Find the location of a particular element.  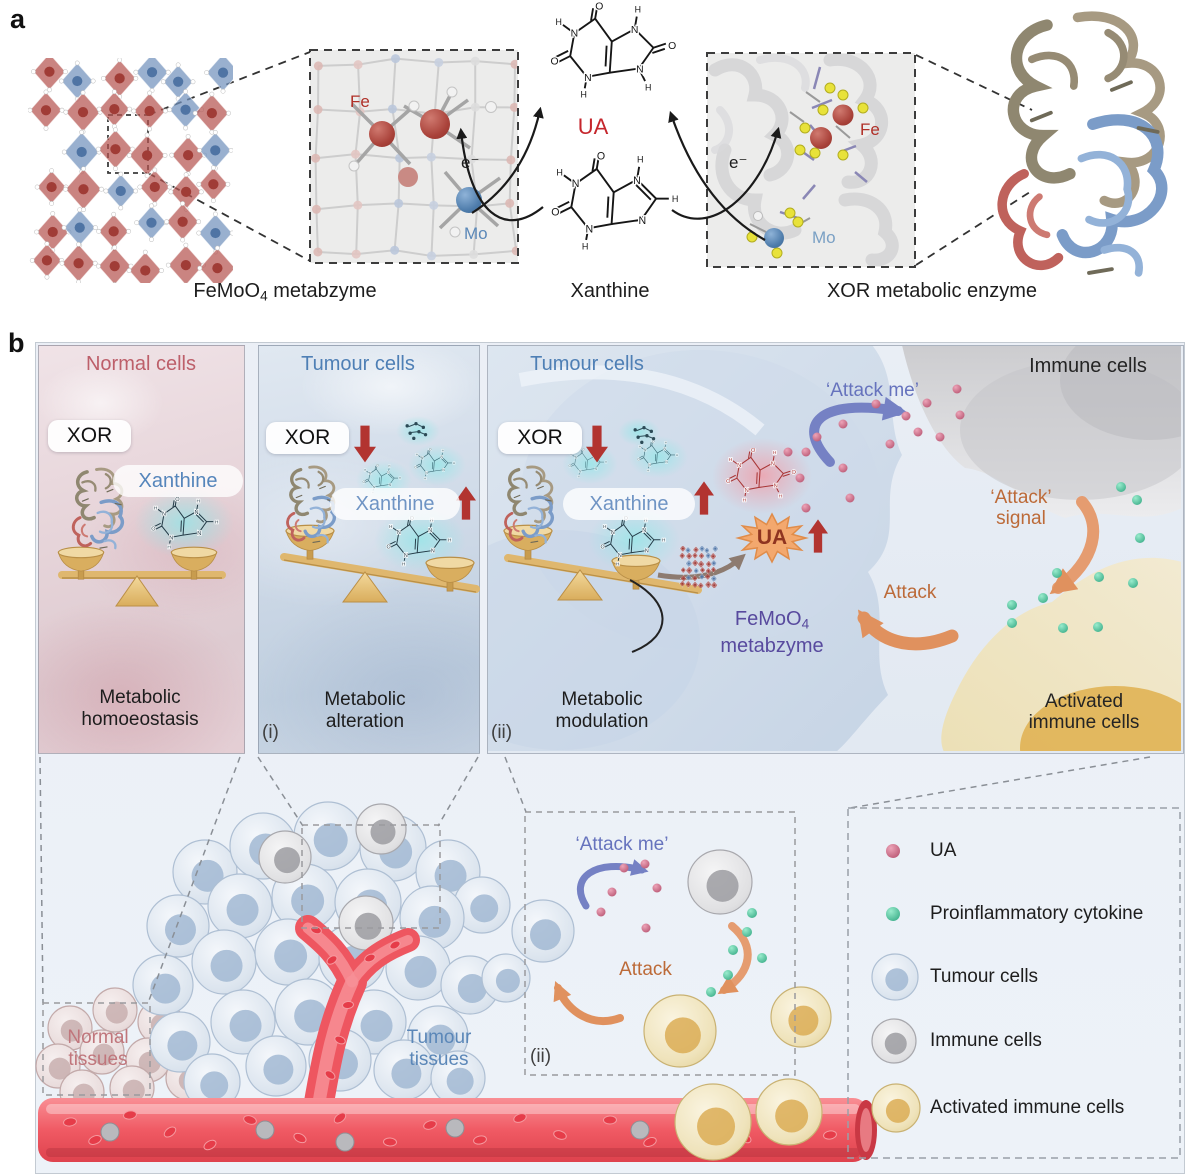

attack-me-label: ‘Attack me’ is located at coordinates (872, 390).